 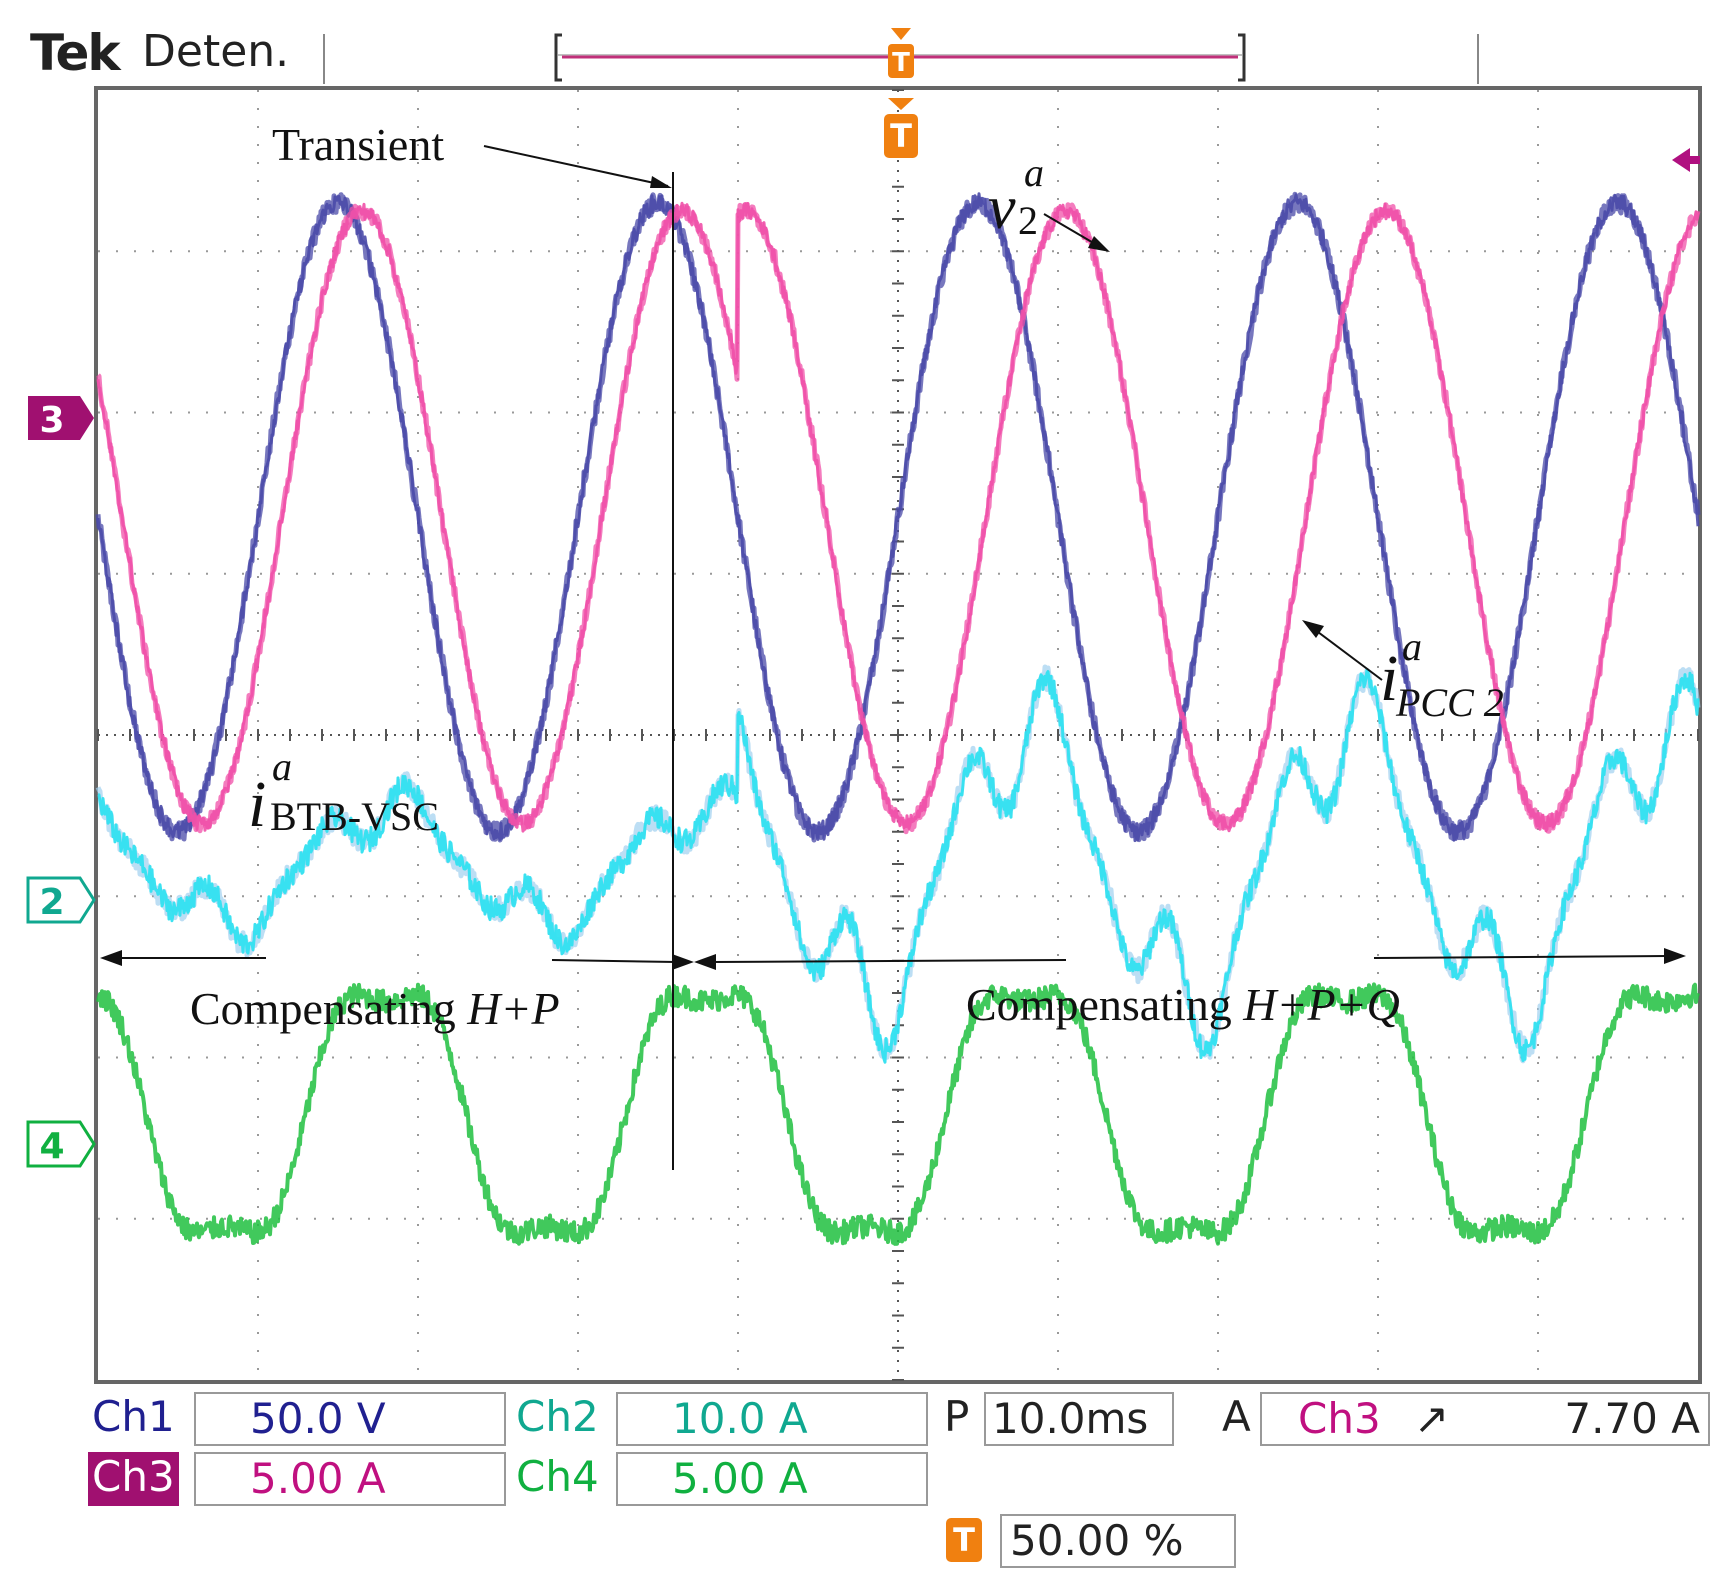 What do you see at coordinates (51, 902) in the screenshot?
I see `channel-2-marker-label: 2` at bounding box center [51, 902].